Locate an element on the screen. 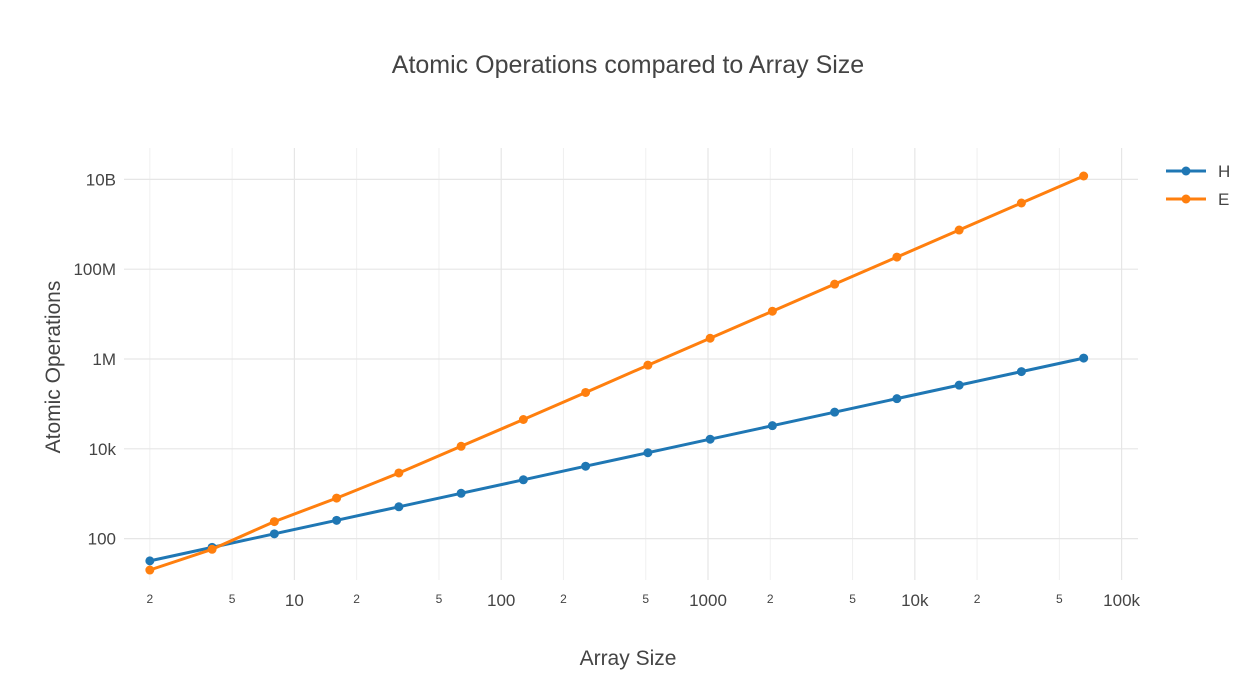 This screenshot has width=1253, height=683. legend: HE is located at coordinates (1198, 185).